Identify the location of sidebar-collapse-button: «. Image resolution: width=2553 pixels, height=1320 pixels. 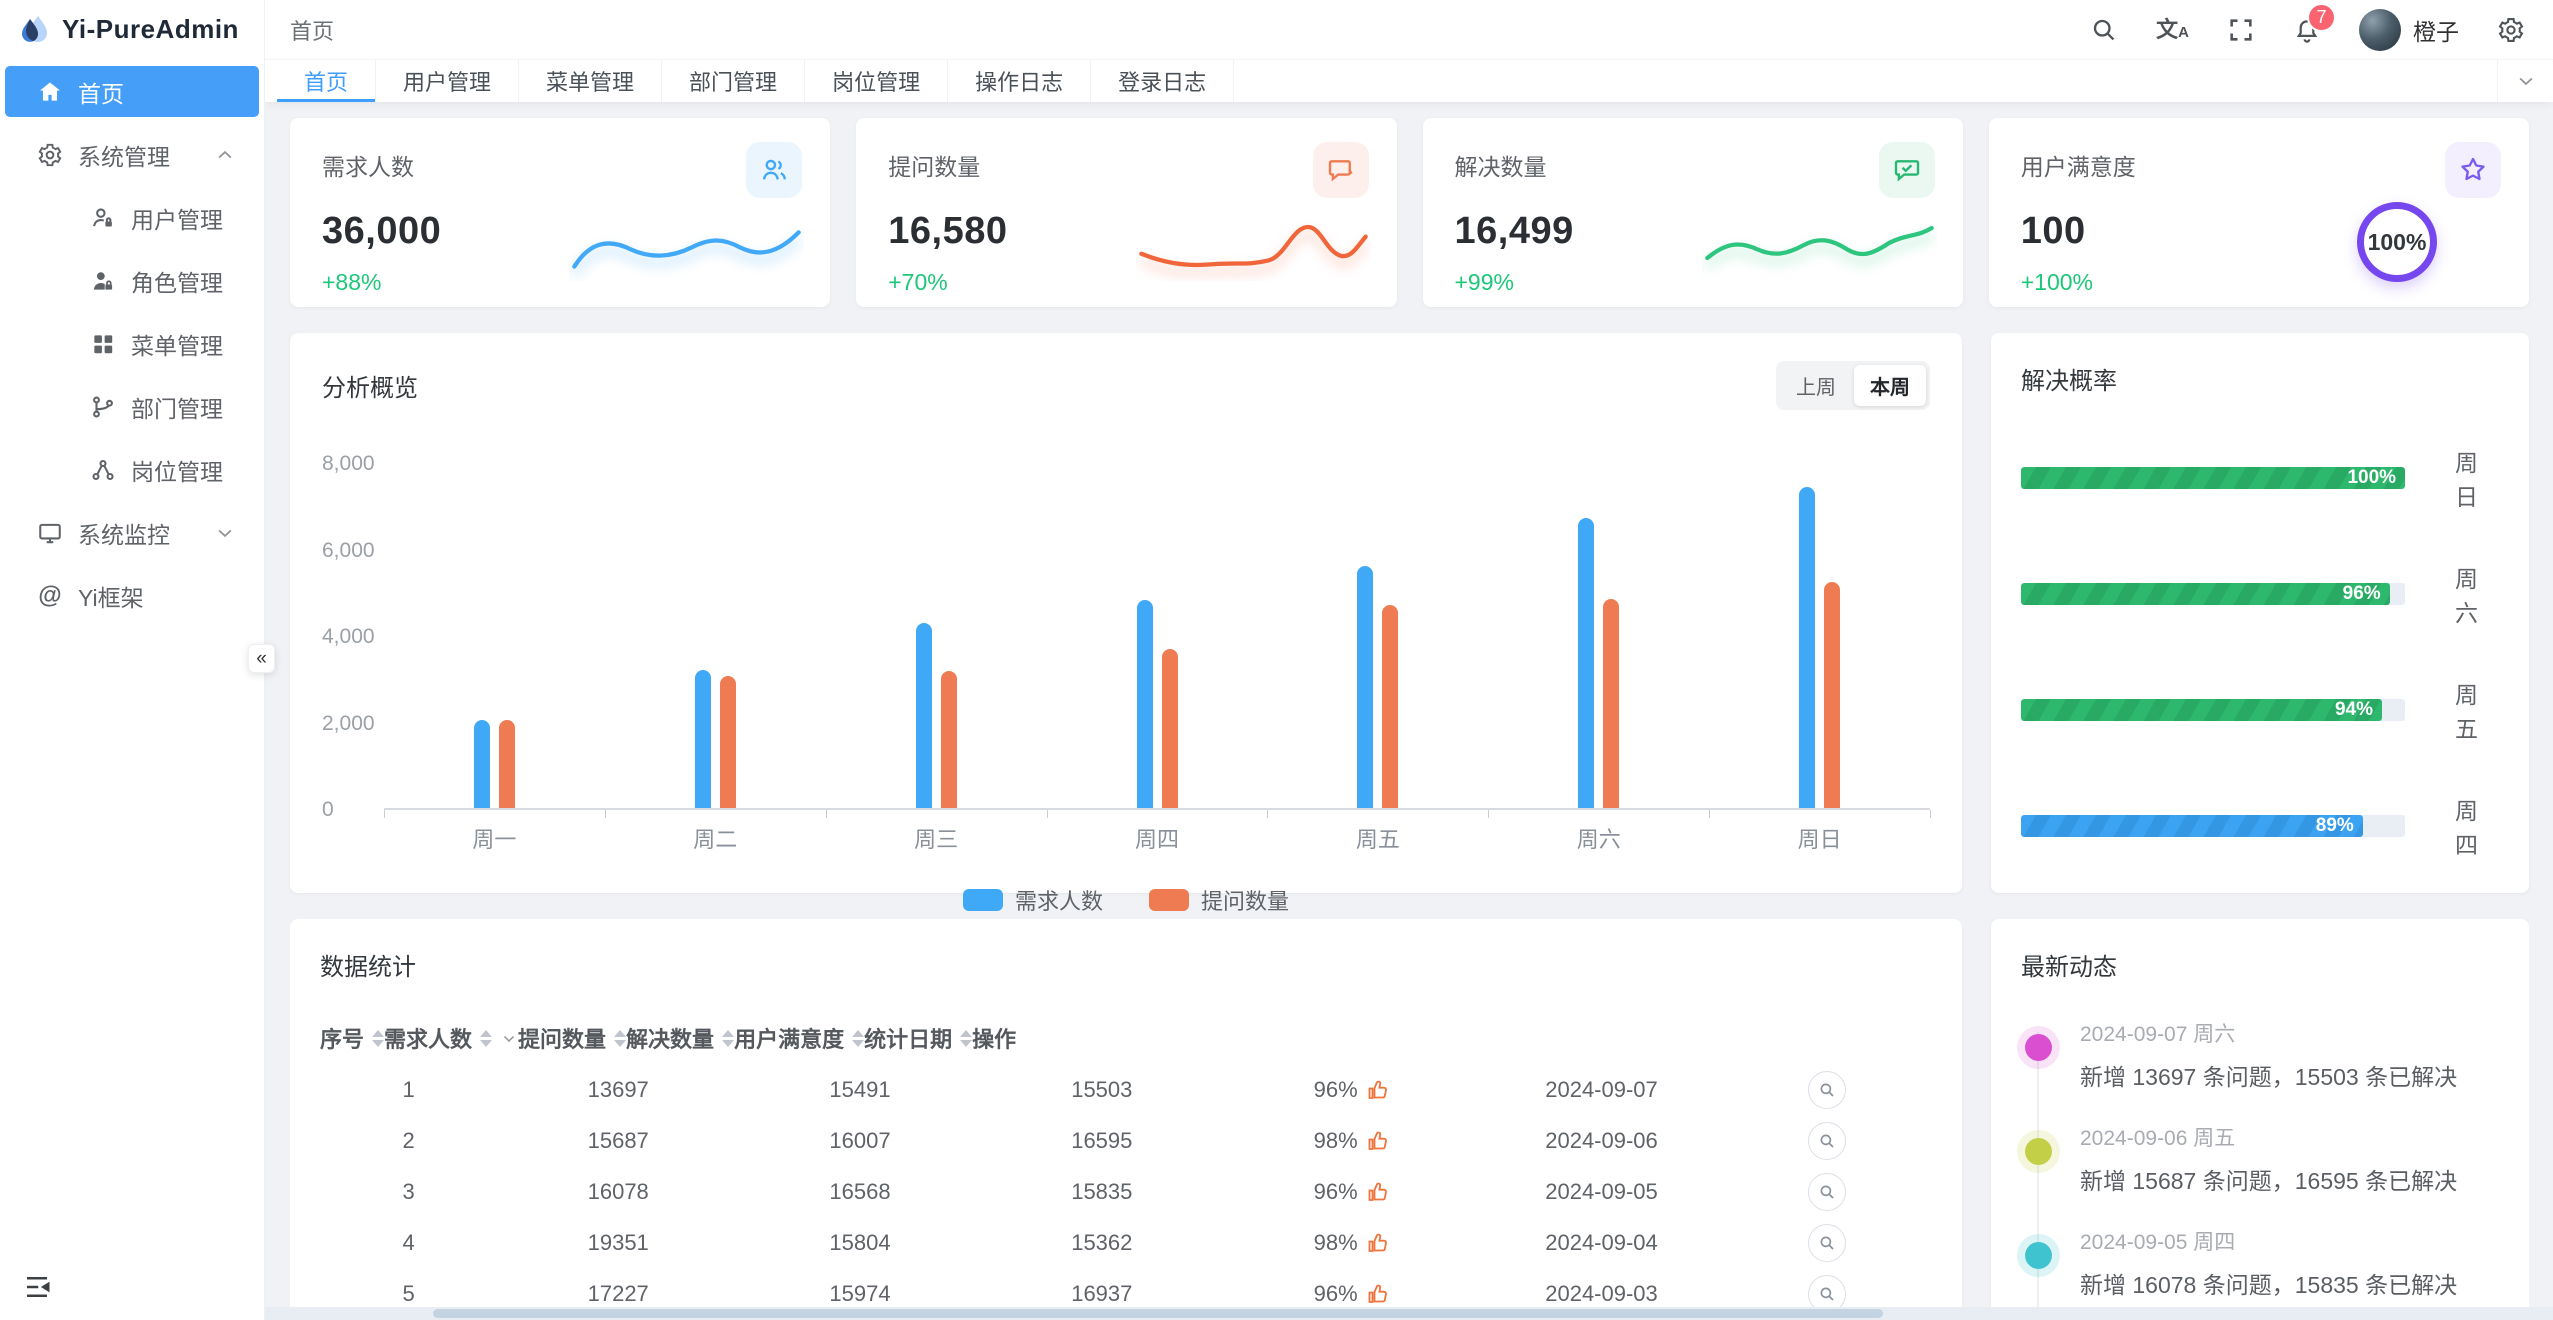
(261, 658).